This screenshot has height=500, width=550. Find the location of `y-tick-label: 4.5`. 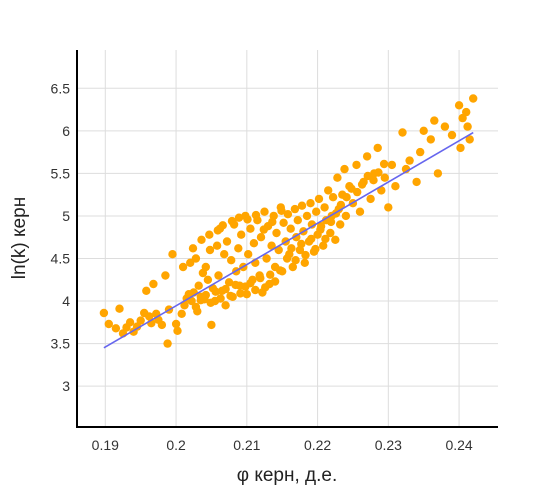

y-tick-label: 4.5 is located at coordinates (61, 258).